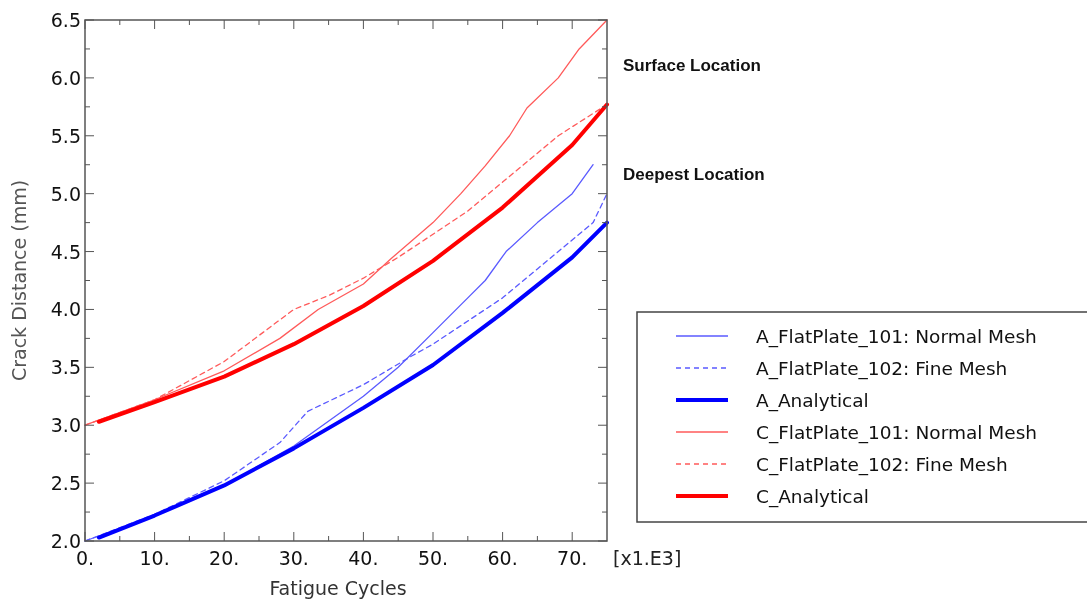 This screenshot has width=1087, height=601. What do you see at coordinates (65, 251) in the screenshot?
I see `y-tick-label: 4.5` at bounding box center [65, 251].